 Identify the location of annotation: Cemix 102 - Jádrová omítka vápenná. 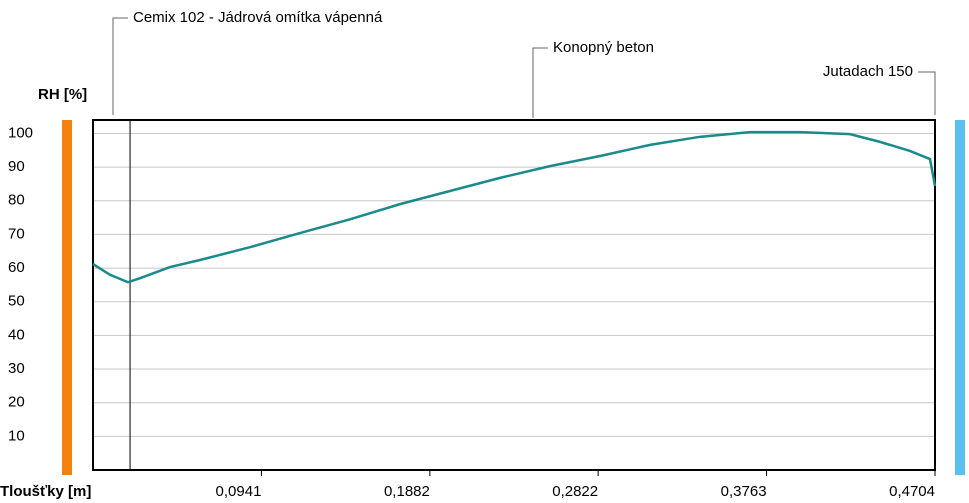
(258, 17).